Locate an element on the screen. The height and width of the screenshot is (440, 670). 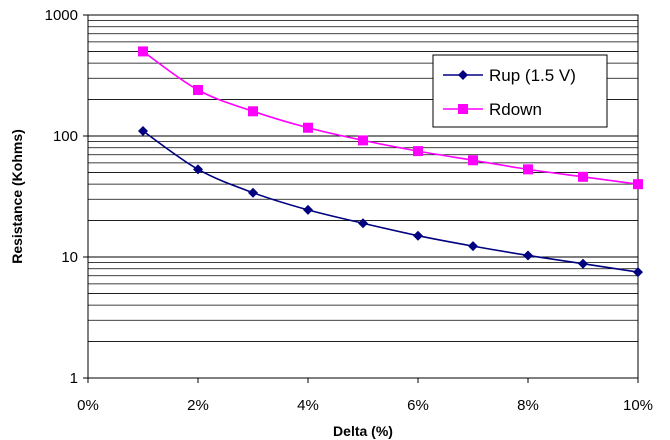
x-axis-title: Delta (%) is located at coordinates (363, 431).